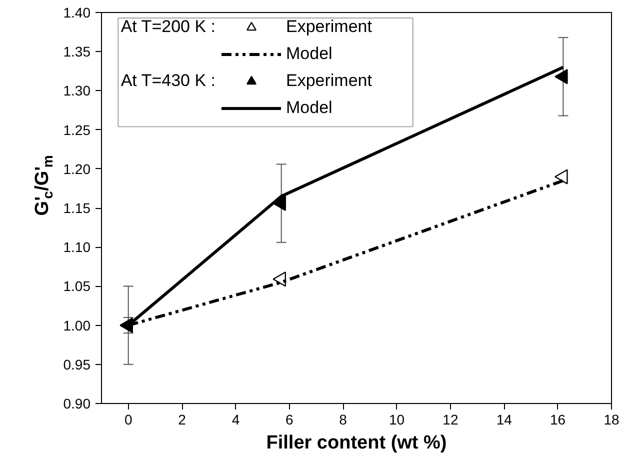  Describe the element at coordinates (290, 420) in the screenshot. I see `x-tick-label: 6` at that location.